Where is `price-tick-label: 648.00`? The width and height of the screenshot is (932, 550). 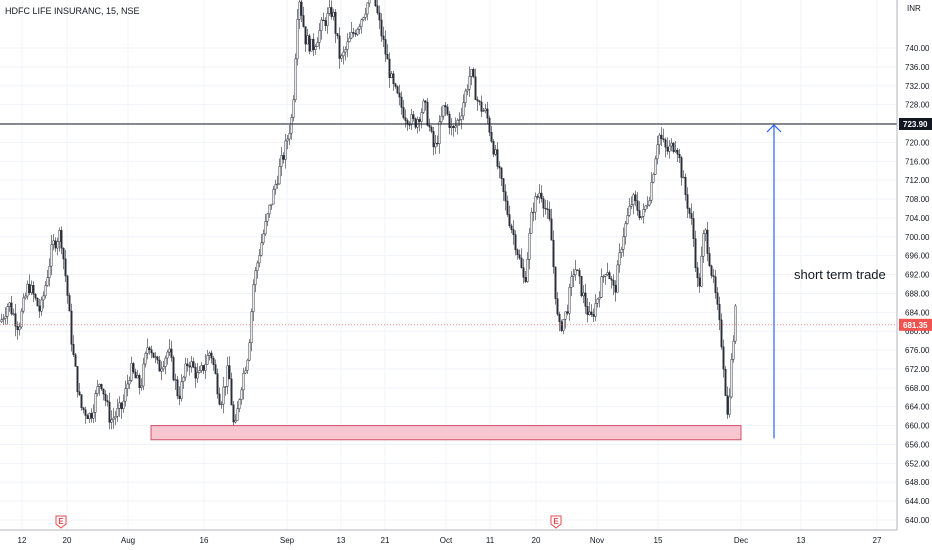
price-tick-label: 648.00 is located at coordinates (917, 482).